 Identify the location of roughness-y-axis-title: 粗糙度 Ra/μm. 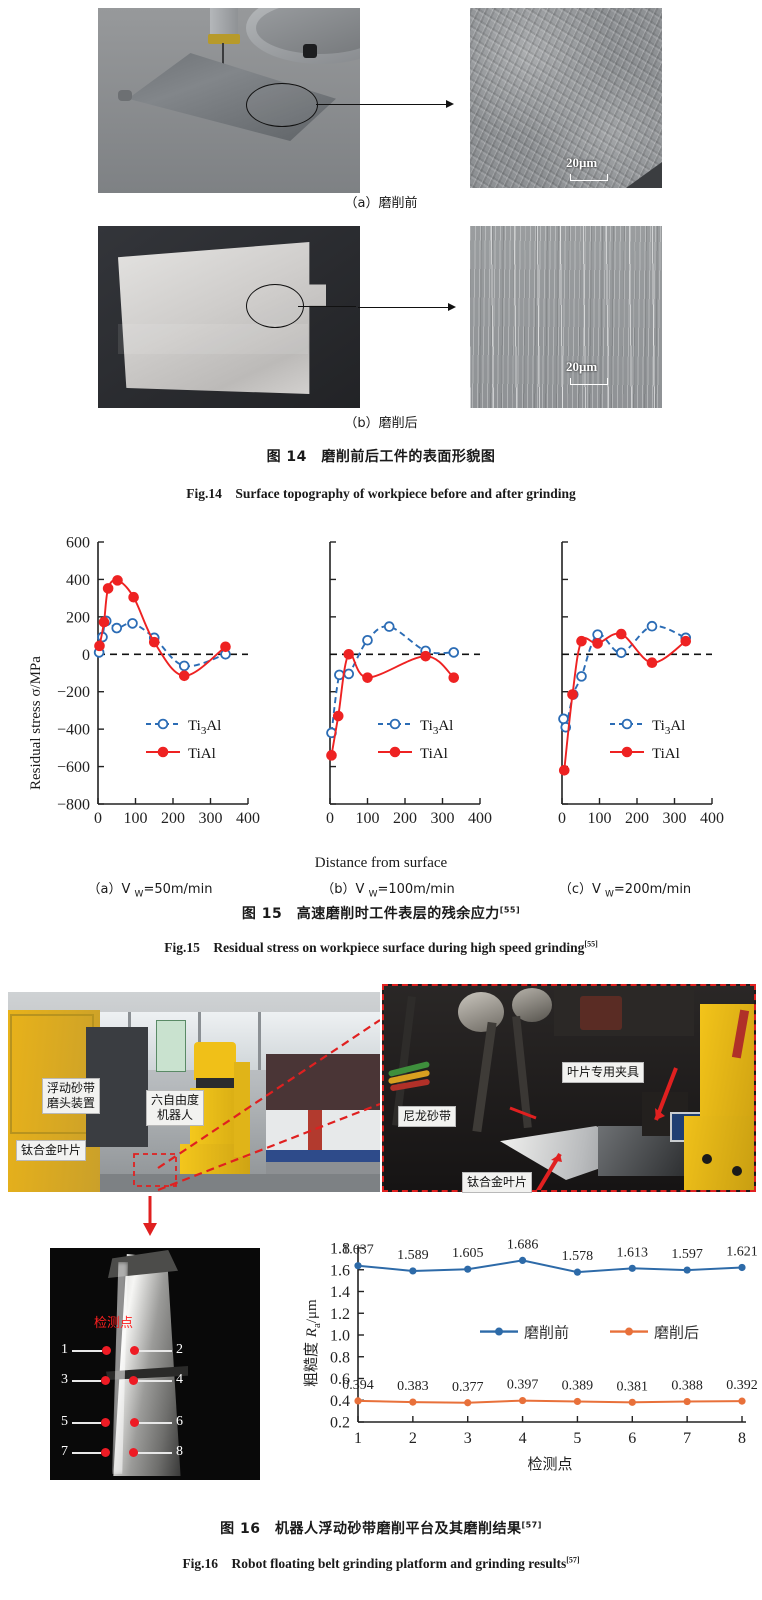
(312, 1343).